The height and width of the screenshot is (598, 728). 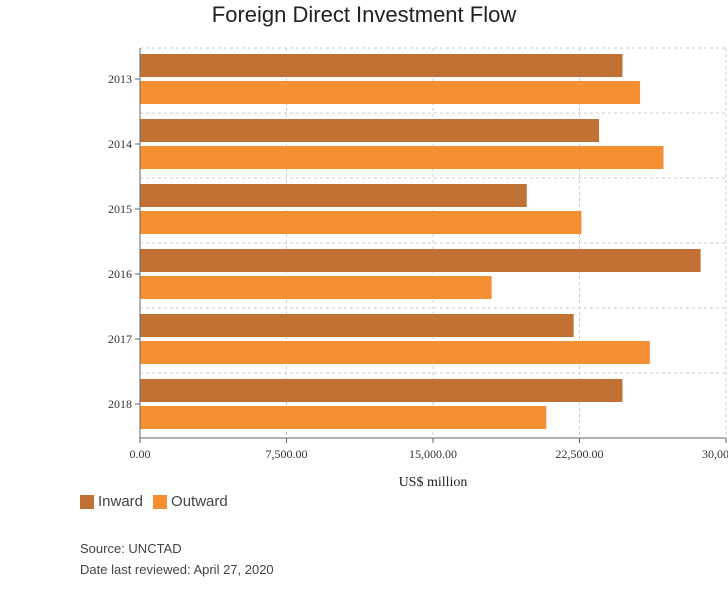 What do you see at coordinates (120, 209) in the screenshot?
I see `y-tick-label: 2015` at bounding box center [120, 209].